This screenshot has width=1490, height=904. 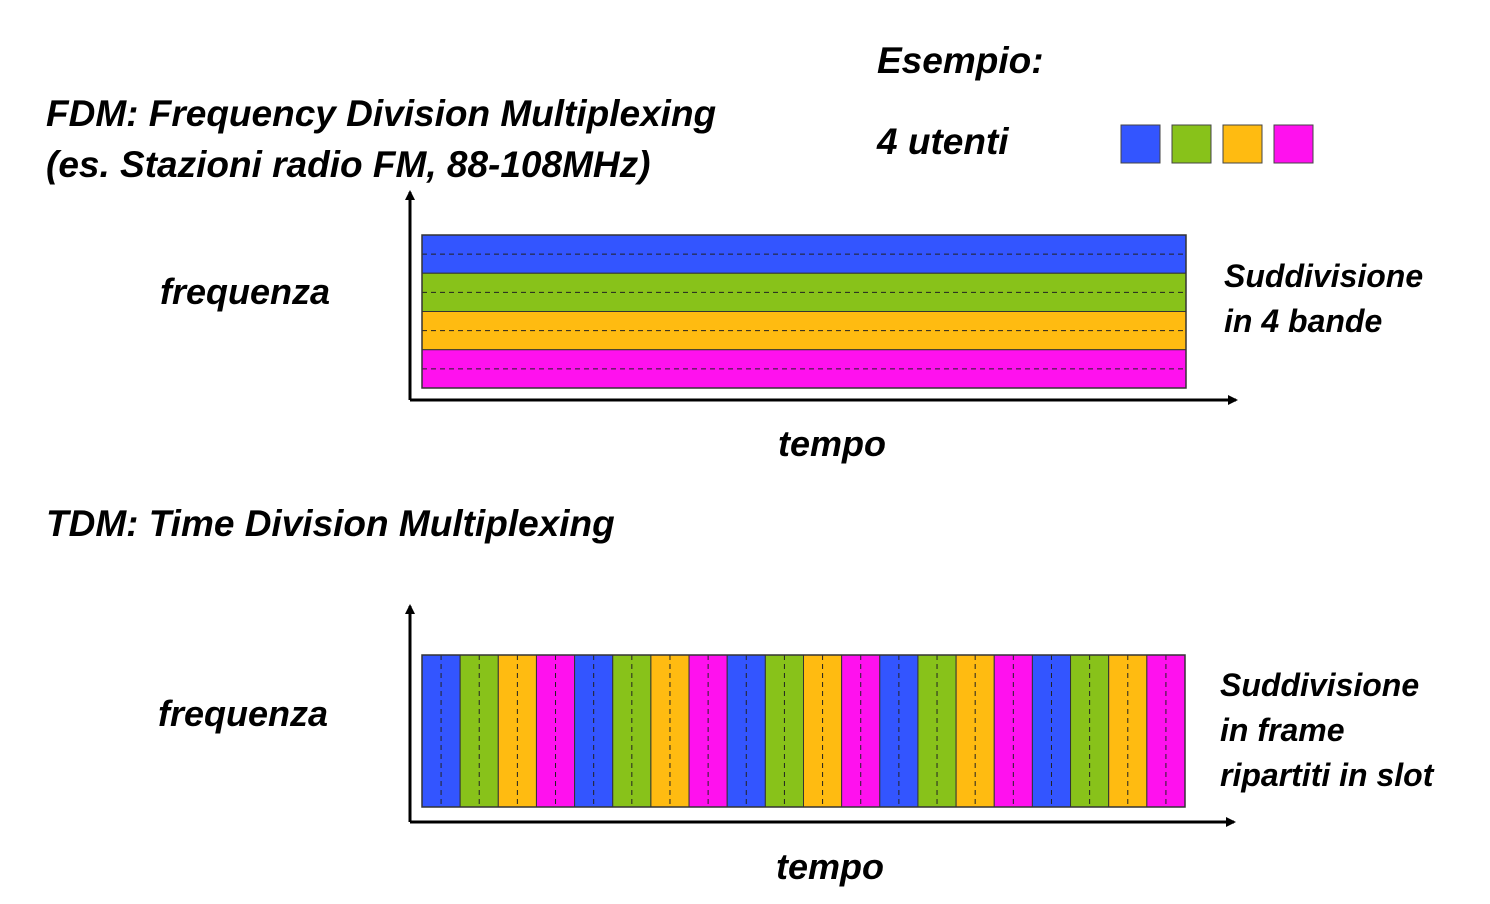 What do you see at coordinates (1282, 730) in the screenshot?
I see `tdm-note-line2: in frame` at bounding box center [1282, 730].